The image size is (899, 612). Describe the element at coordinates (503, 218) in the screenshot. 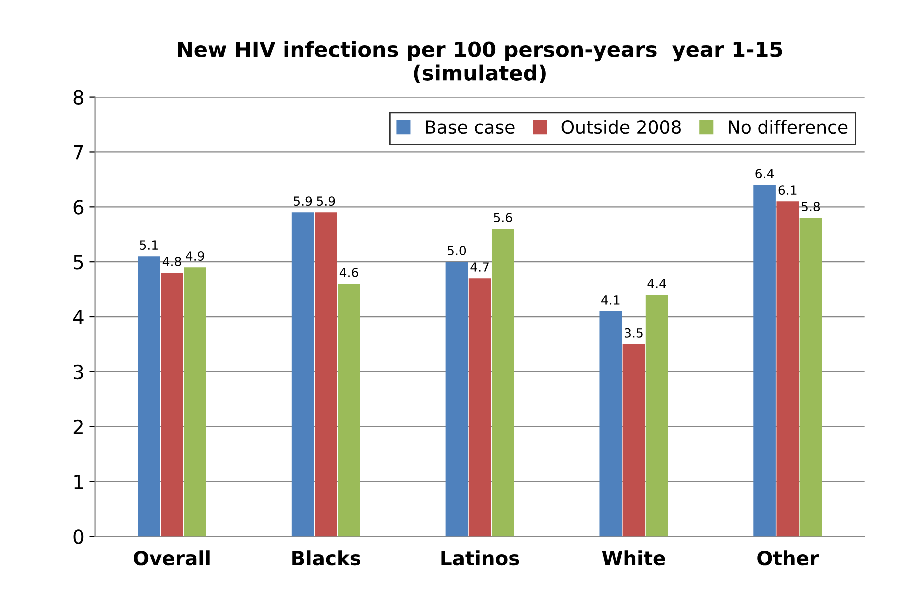

I see `data-label: 5.6` at that location.